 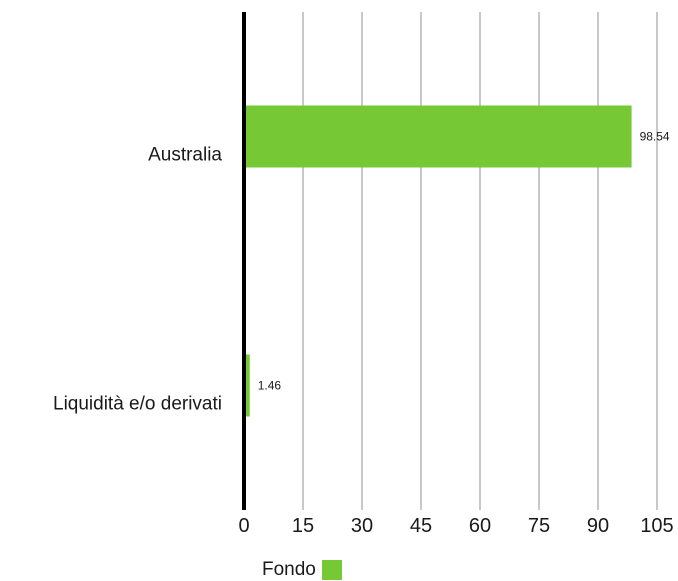 I want to click on category-labels: Australia Liquidità e/o derivati, so click(x=137, y=280).